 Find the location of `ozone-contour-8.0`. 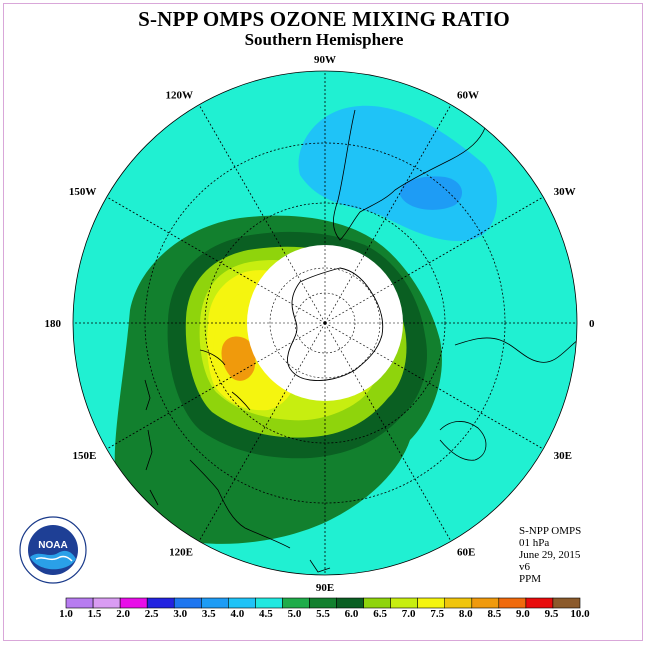

ozone-contour-8.0 is located at coordinates (238, 358).